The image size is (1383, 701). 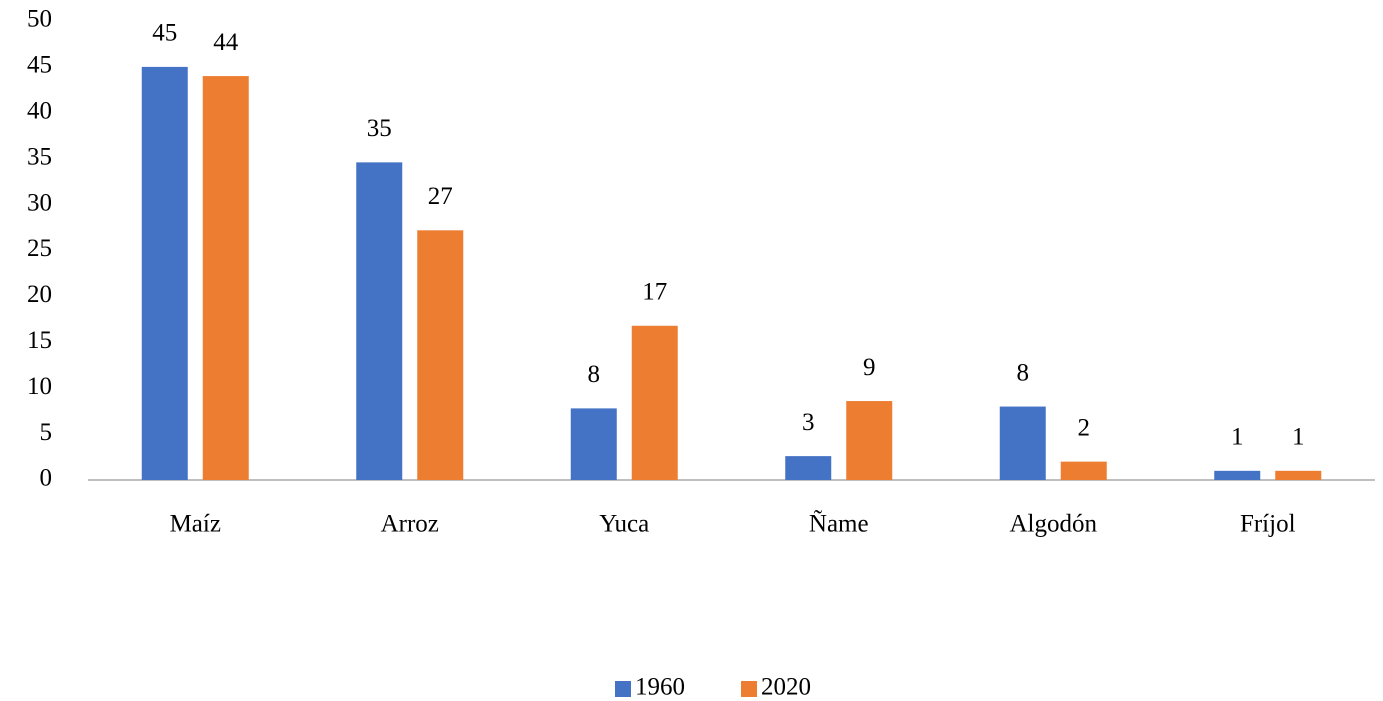 What do you see at coordinates (46, 478) in the screenshot?
I see `y-tick-label: 0` at bounding box center [46, 478].